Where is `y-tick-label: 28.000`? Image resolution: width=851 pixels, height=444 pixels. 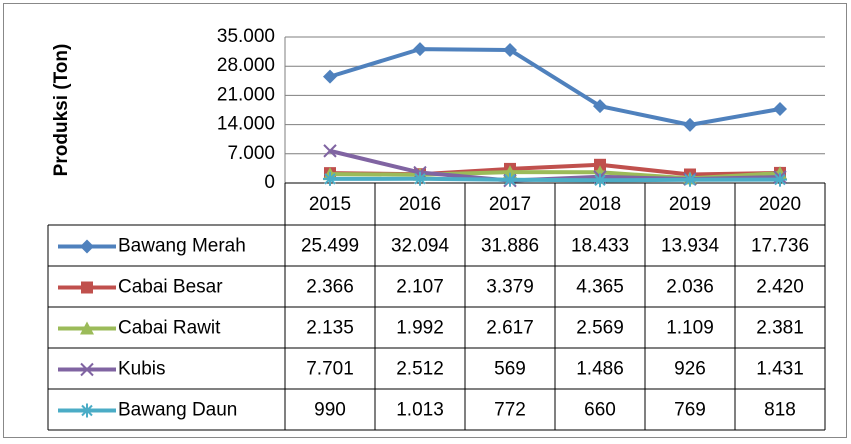
y-tick-label: 28.000 is located at coordinates (246, 65).